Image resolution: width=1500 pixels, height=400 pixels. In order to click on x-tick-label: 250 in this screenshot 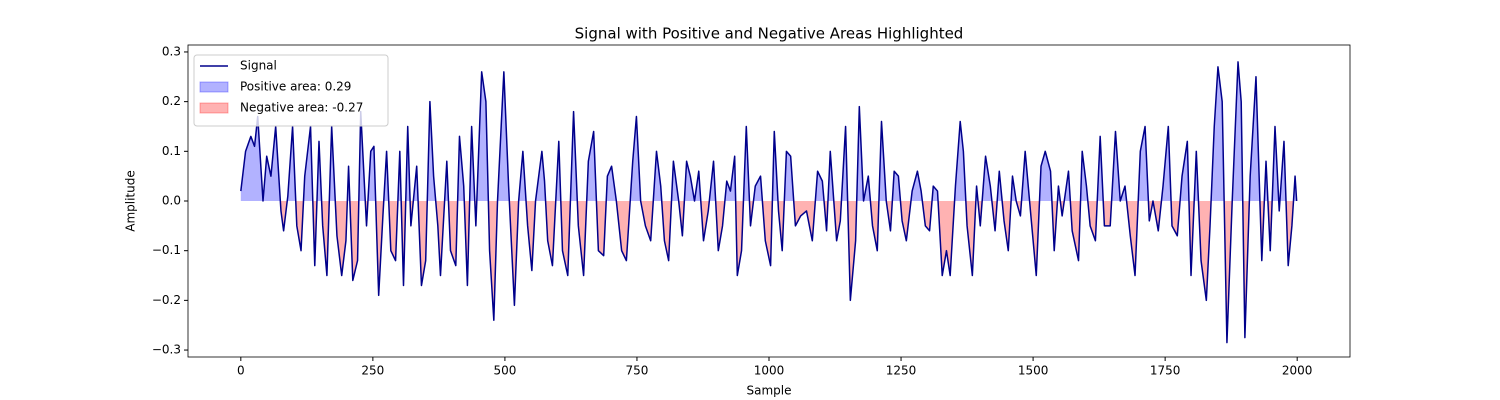, I will do `click(372, 371)`.